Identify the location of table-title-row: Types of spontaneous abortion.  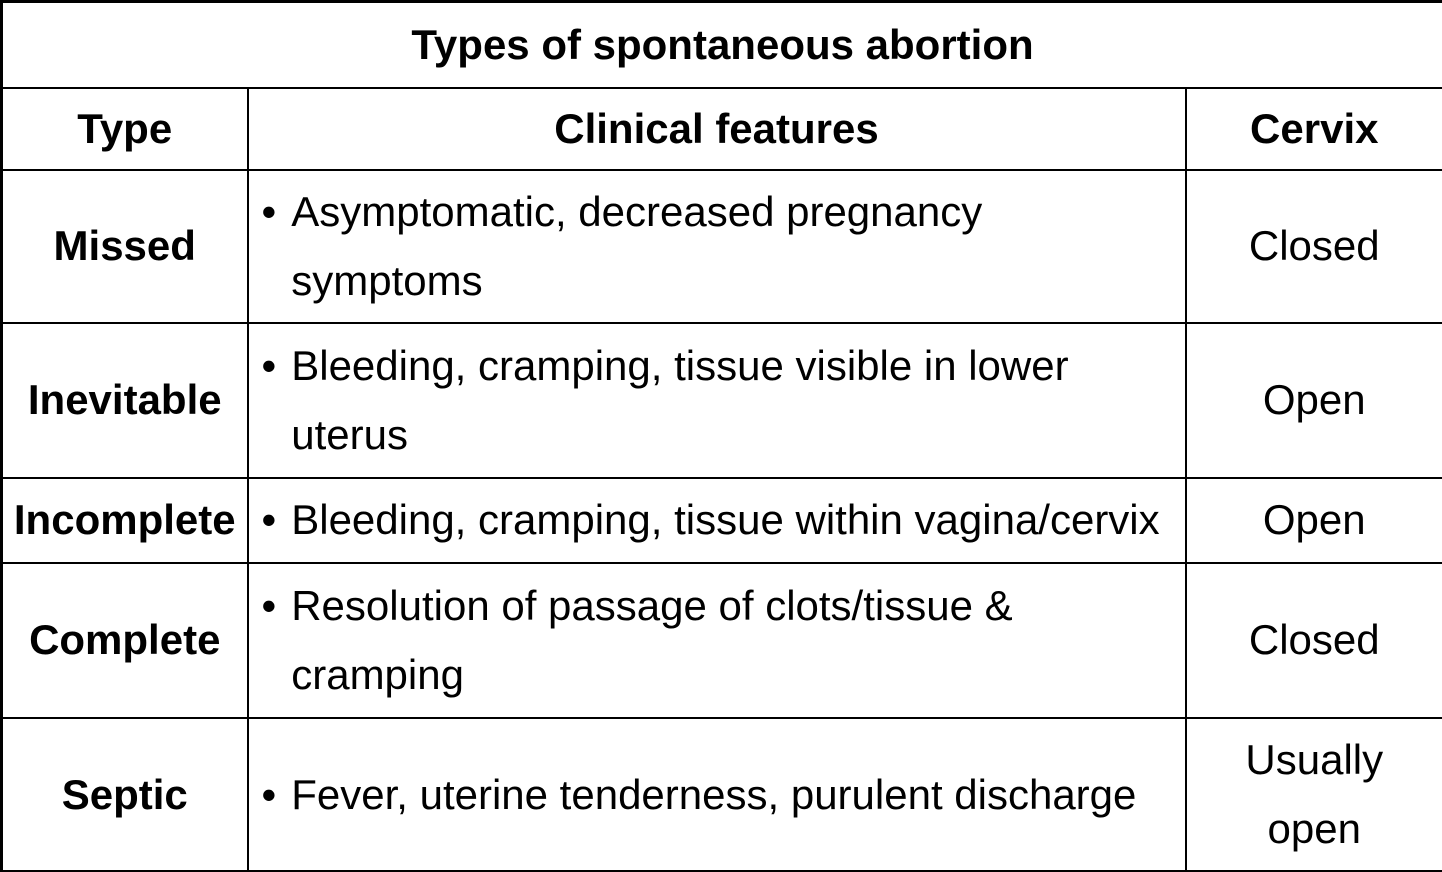
(721, 44).